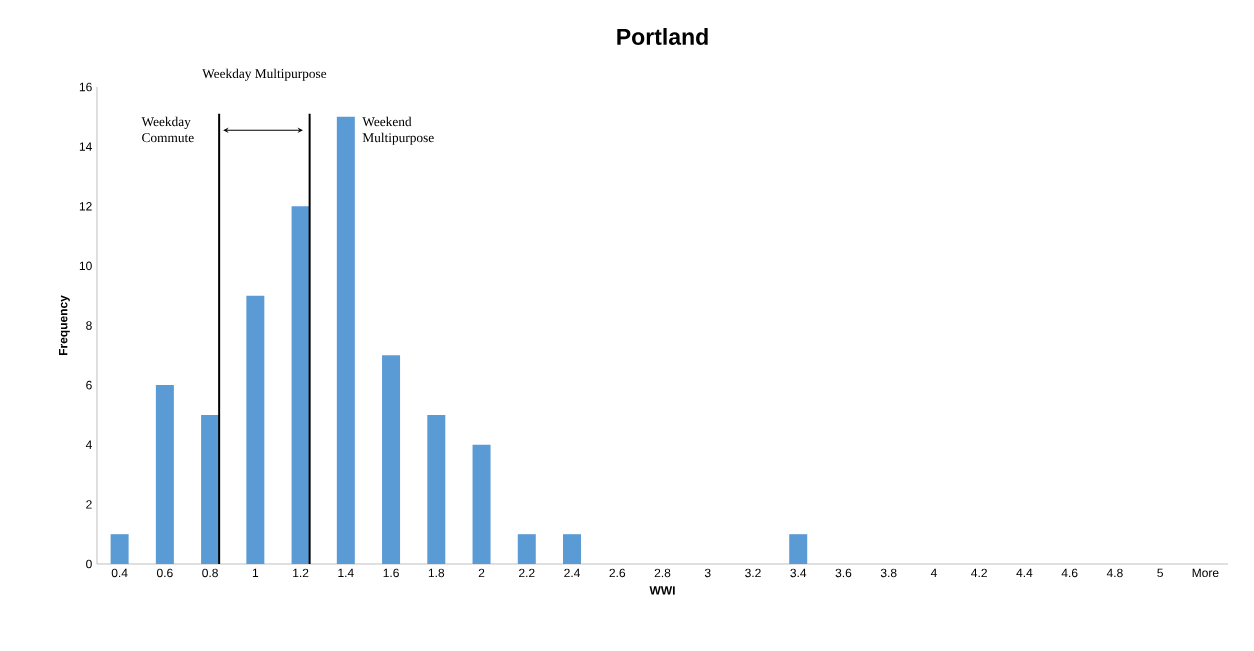  Describe the element at coordinates (88, 444) in the screenshot. I see `y-tick-label: 4` at that location.